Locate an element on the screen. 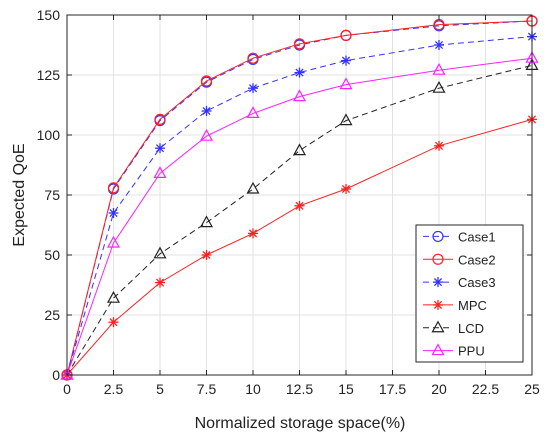  legend-label: PPU is located at coordinates (471, 351).